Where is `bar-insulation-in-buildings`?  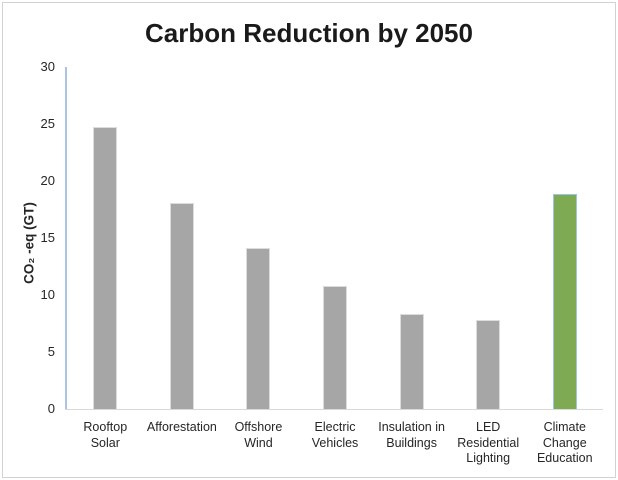 bar-insulation-in-buildings is located at coordinates (411, 361).